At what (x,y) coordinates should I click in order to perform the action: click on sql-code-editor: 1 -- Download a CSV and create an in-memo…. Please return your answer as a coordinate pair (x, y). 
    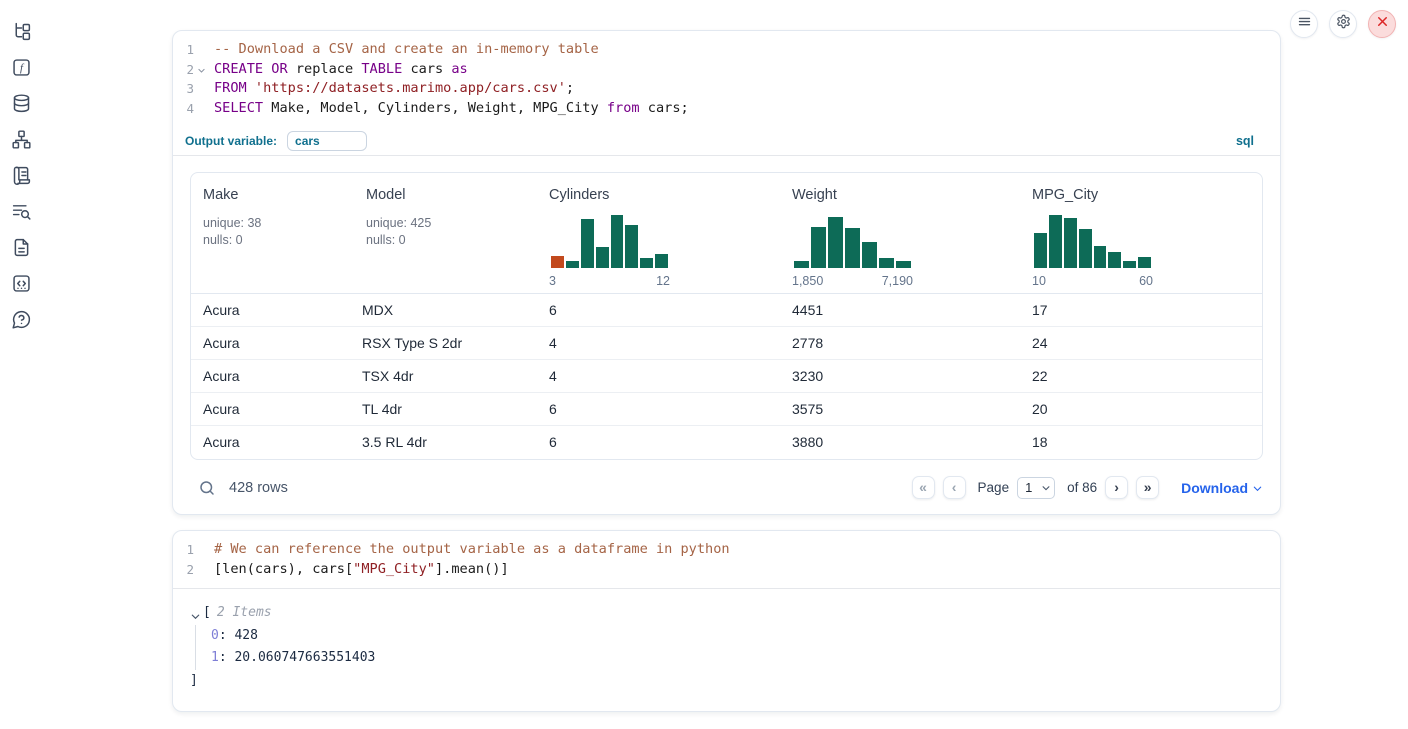
    Looking at the image, I should click on (726, 79).